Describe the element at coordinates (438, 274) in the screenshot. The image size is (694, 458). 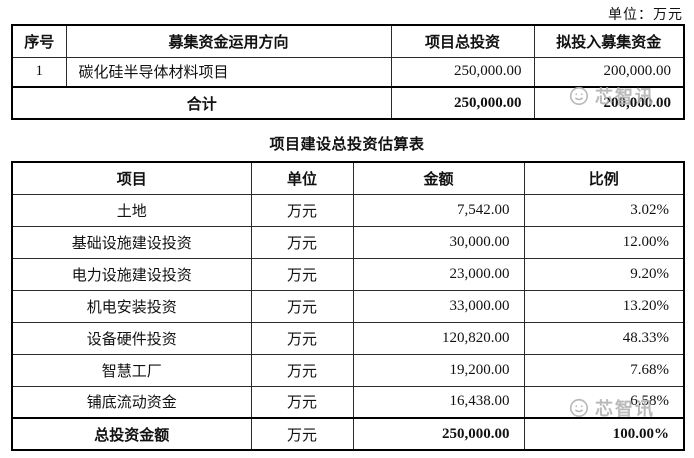
I see `cell-amount: 23,000.00` at that location.